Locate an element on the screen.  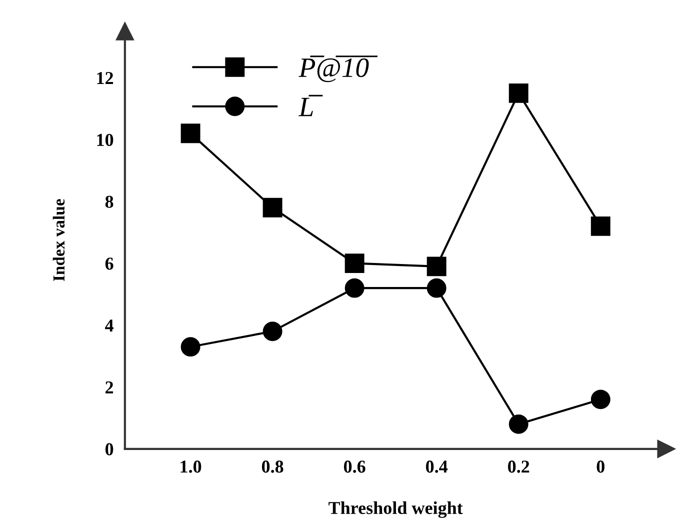
y-tick-label: 0 is located at coordinates (109, 449).